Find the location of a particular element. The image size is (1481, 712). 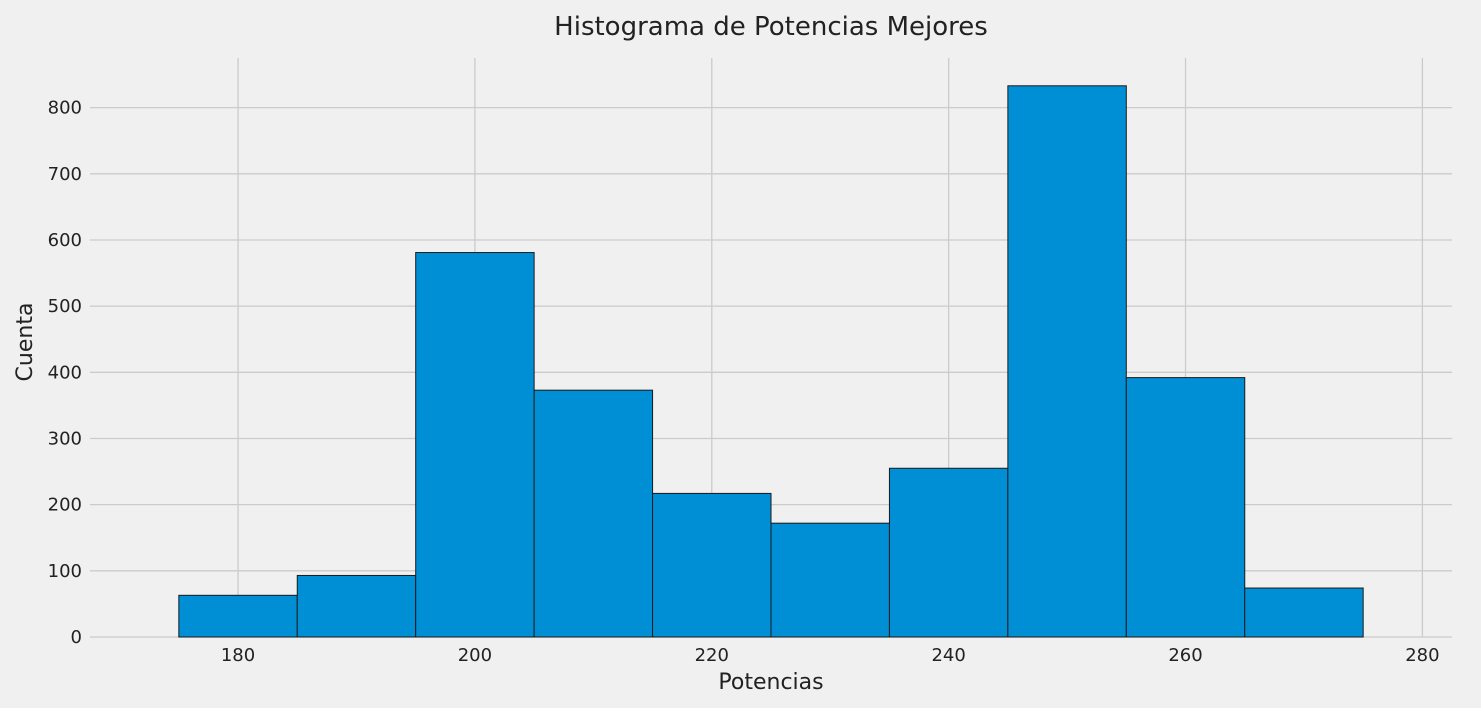

y-tick-label: 800 is located at coordinates (65, 108).